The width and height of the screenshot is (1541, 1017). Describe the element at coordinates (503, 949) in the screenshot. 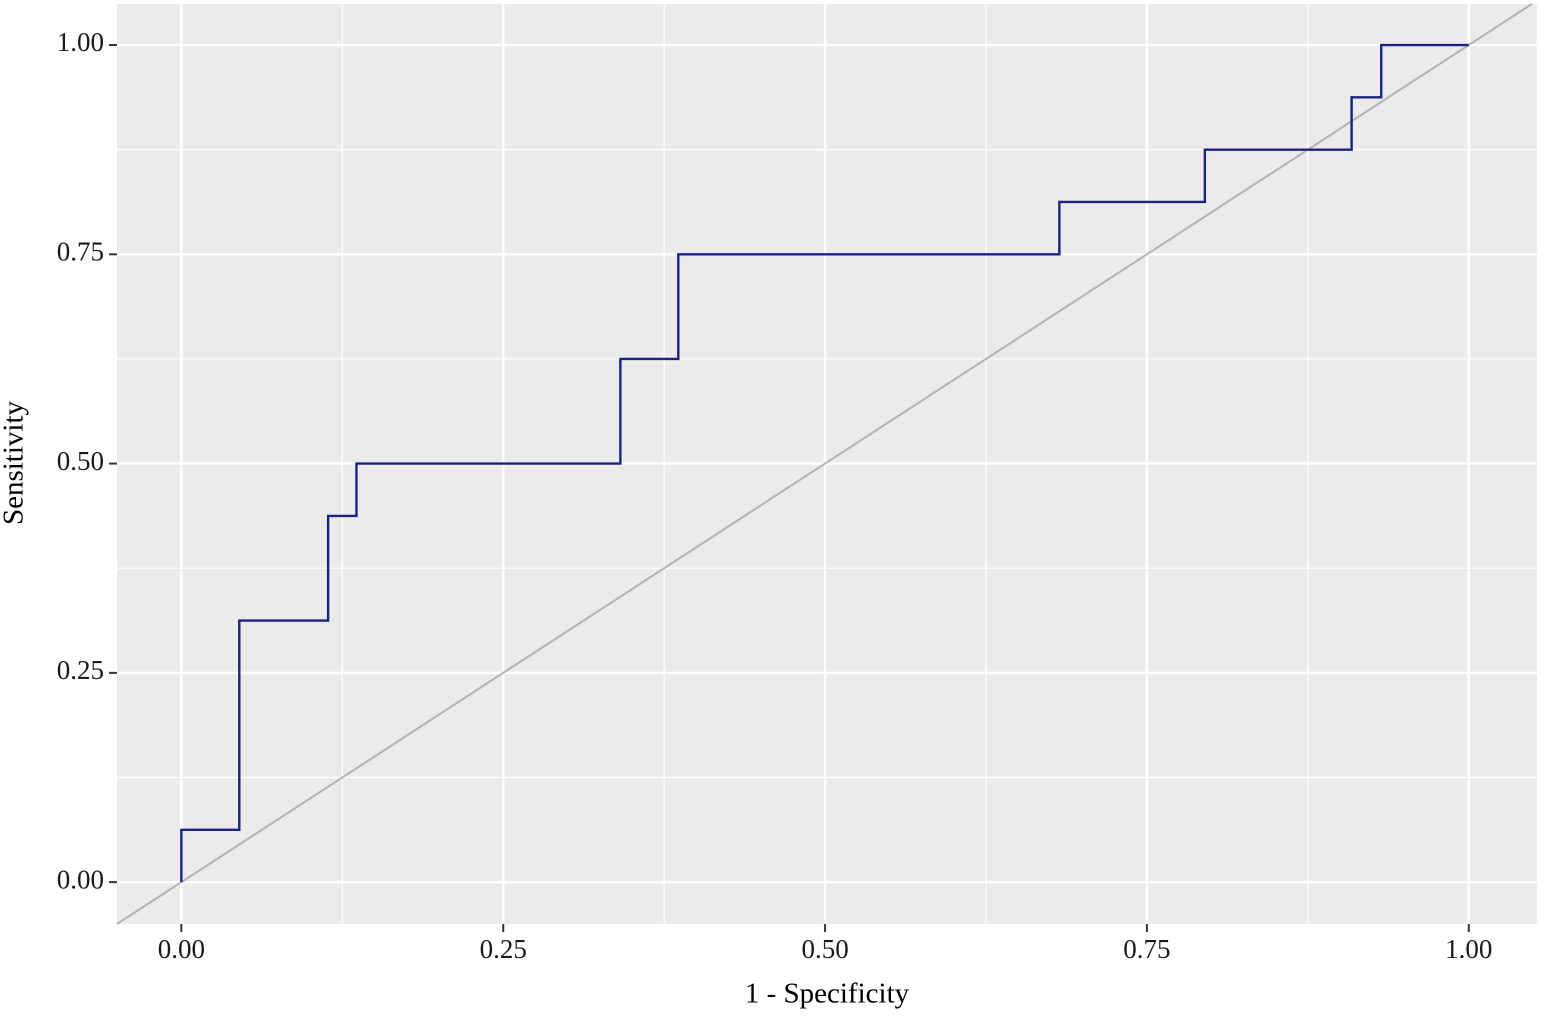

I see `x-tick-label: 0.25` at that location.